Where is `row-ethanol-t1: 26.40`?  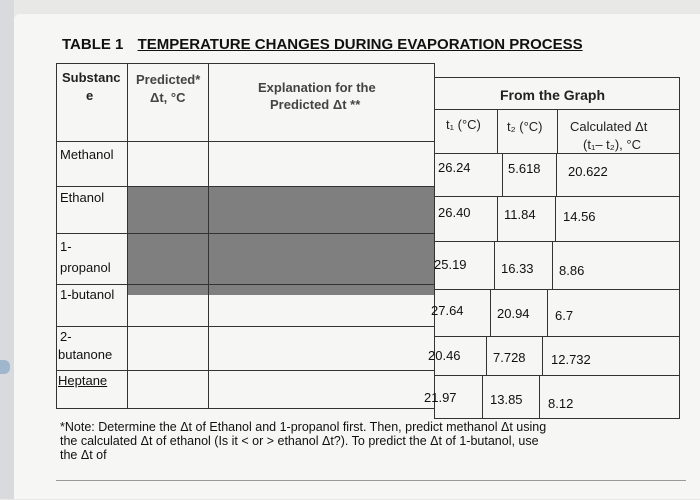 row-ethanol-t1: 26.40 is located at coordinates (454, 212).